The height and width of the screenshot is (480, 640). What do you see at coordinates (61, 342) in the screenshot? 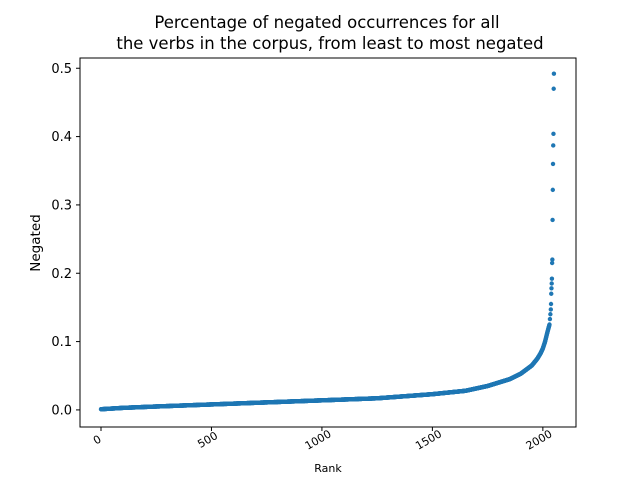
I see `y-tick-label: 0.1` at bounding box center [61, 342].